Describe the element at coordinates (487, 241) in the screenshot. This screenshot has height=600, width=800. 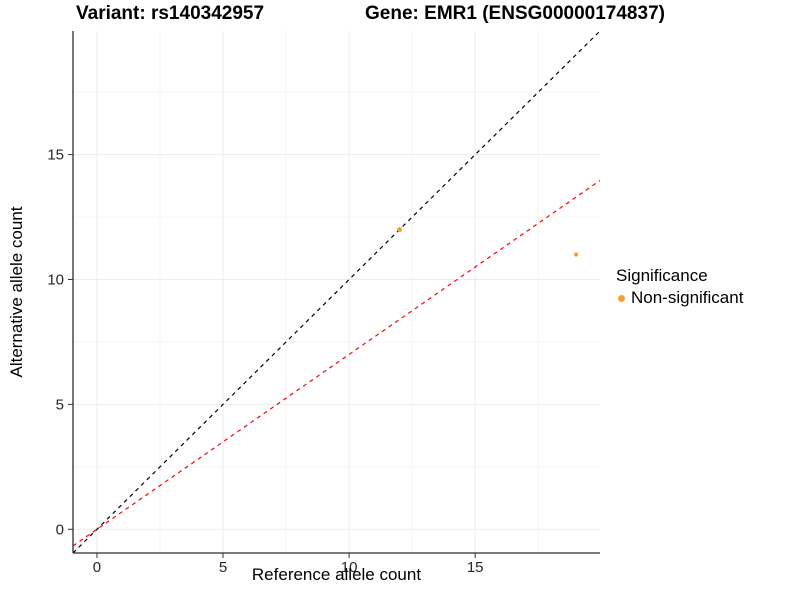
I see `data-points` at that location.